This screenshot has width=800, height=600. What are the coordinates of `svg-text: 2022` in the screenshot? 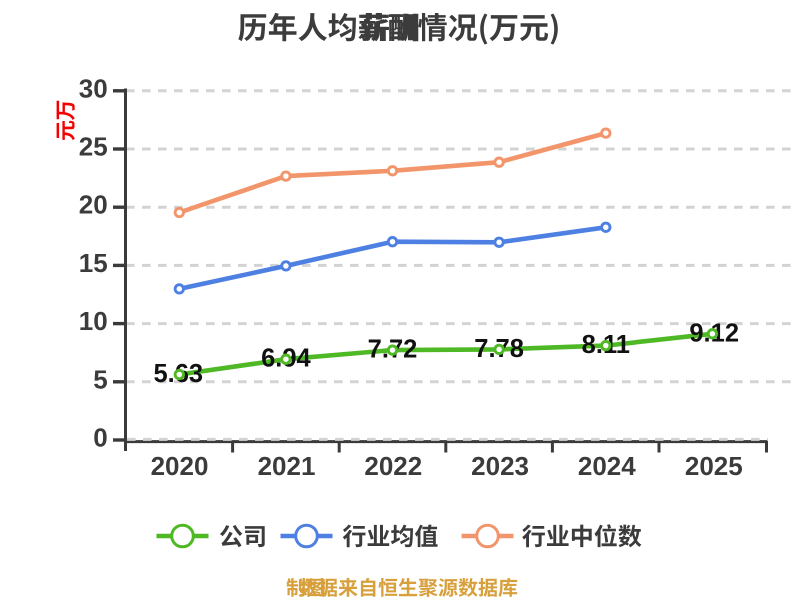 It's located at (393, 466).